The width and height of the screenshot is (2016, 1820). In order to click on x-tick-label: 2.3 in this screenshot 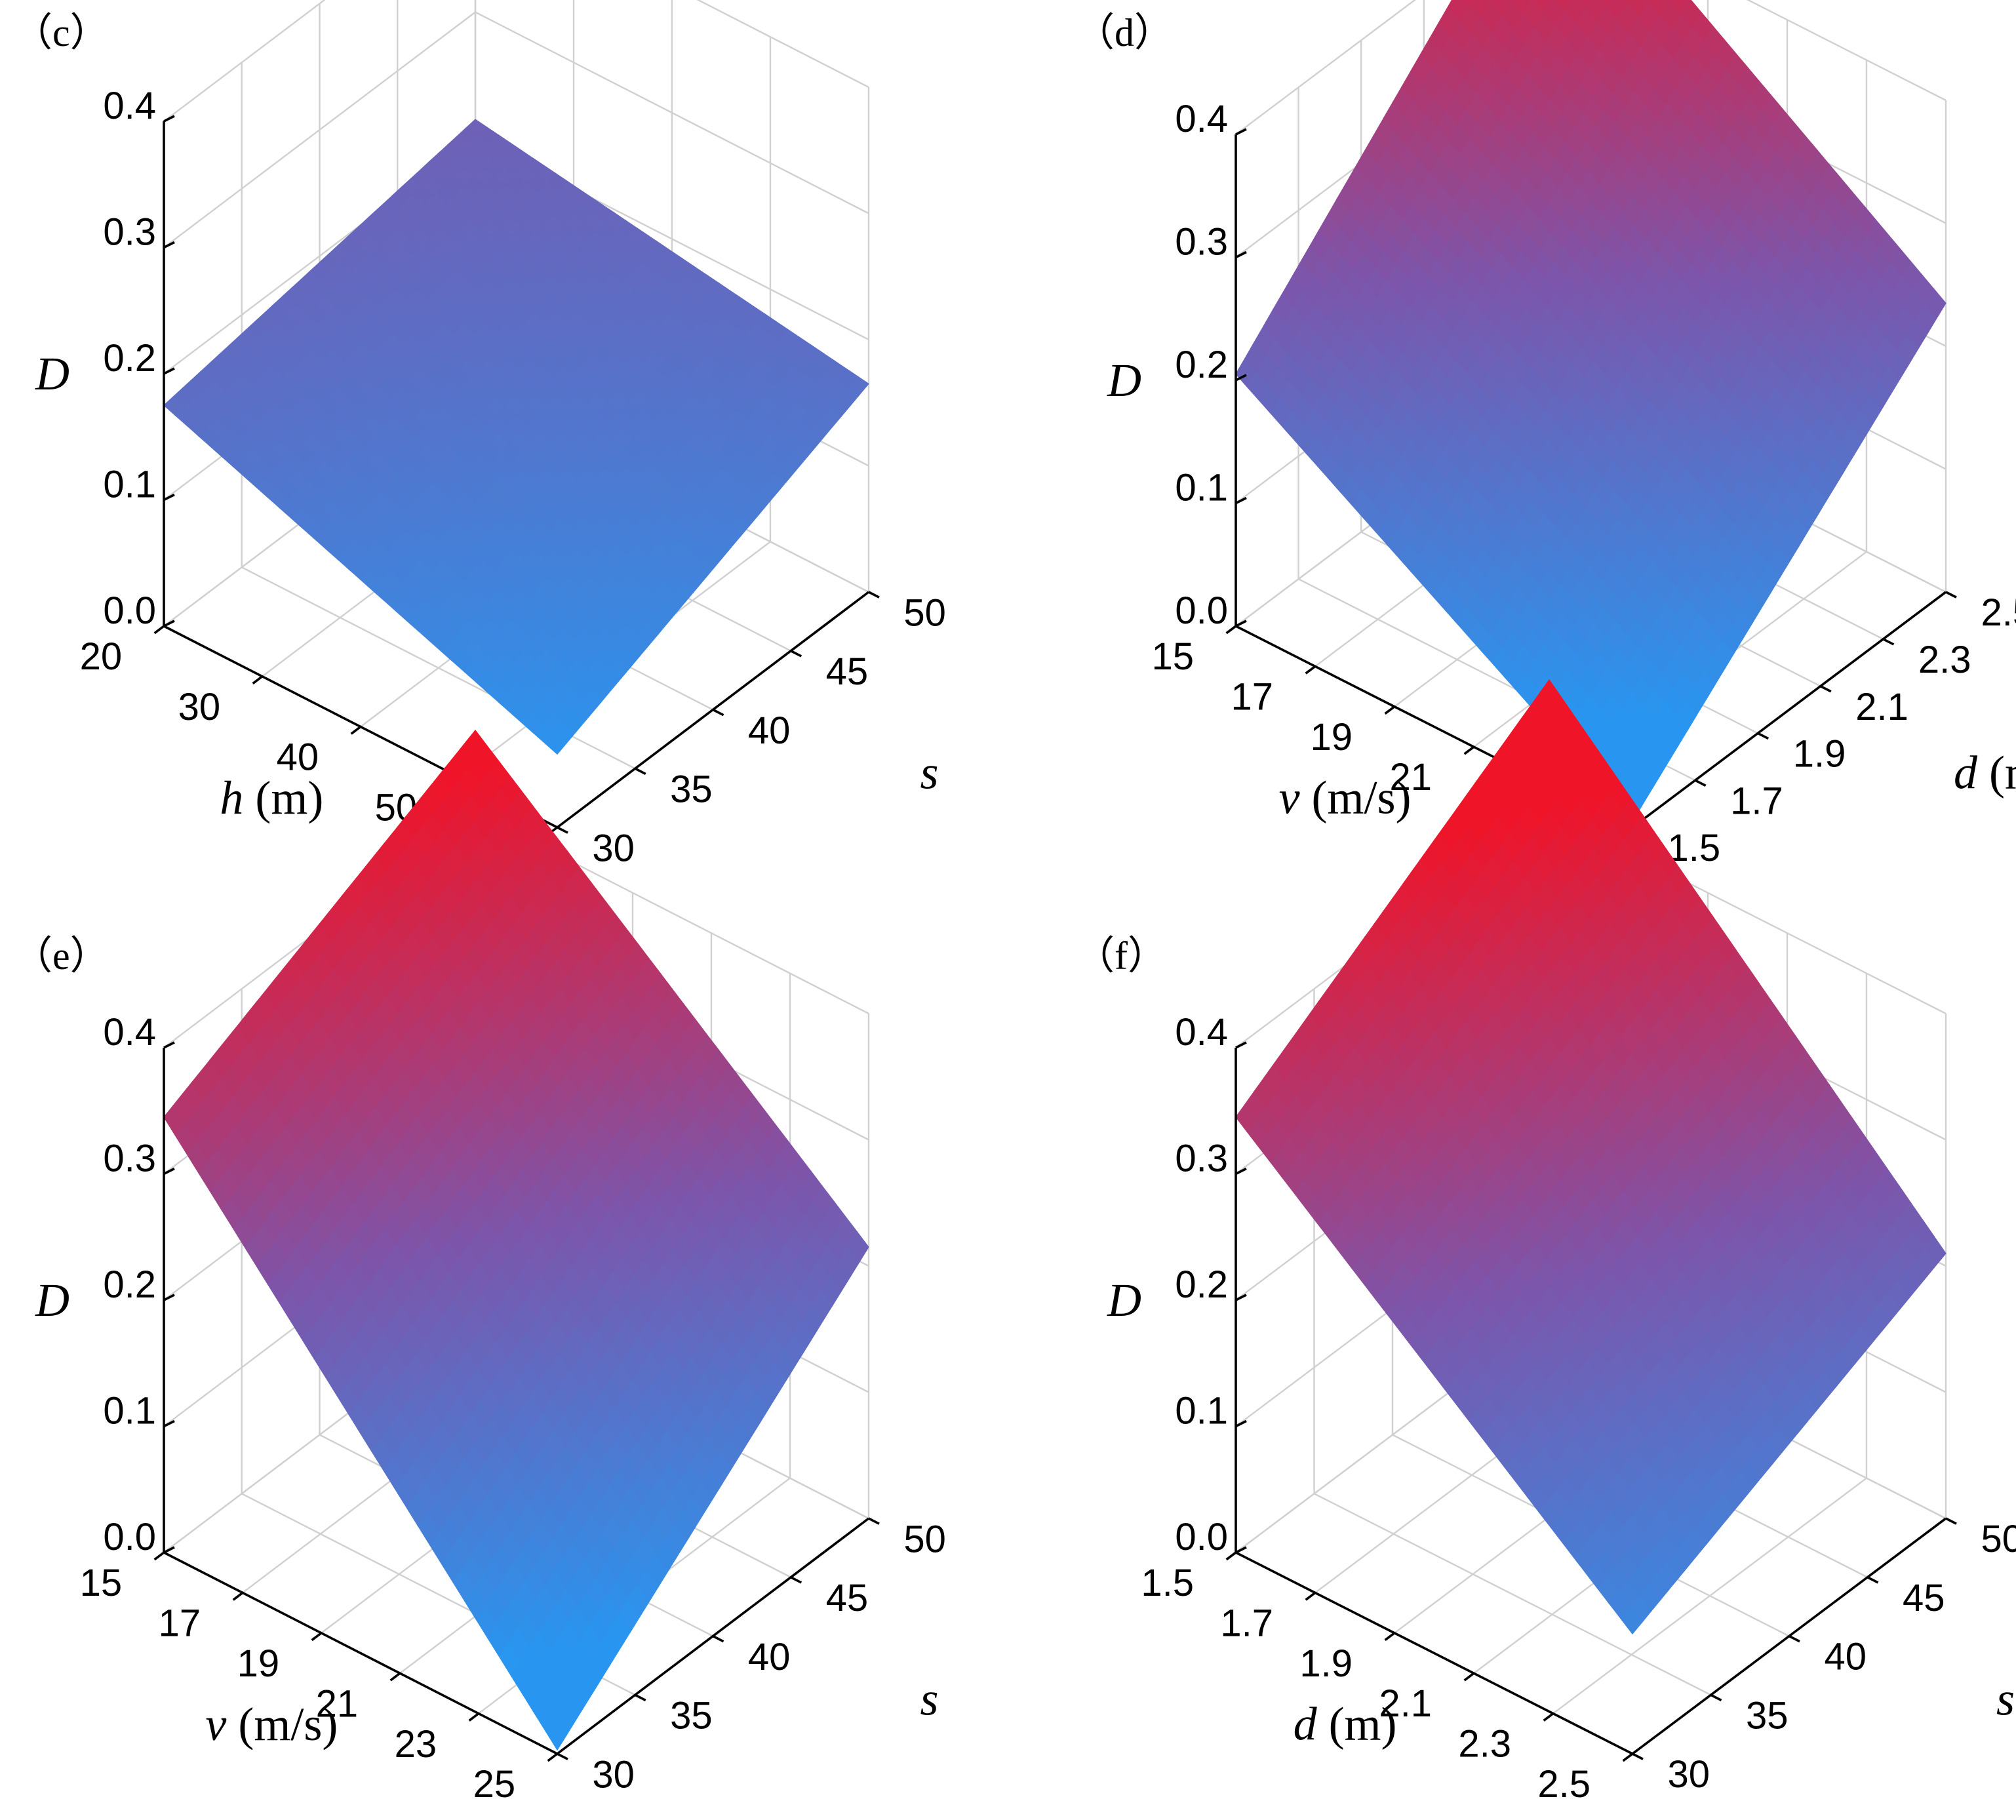, I will do `click(1484, 1744)`.